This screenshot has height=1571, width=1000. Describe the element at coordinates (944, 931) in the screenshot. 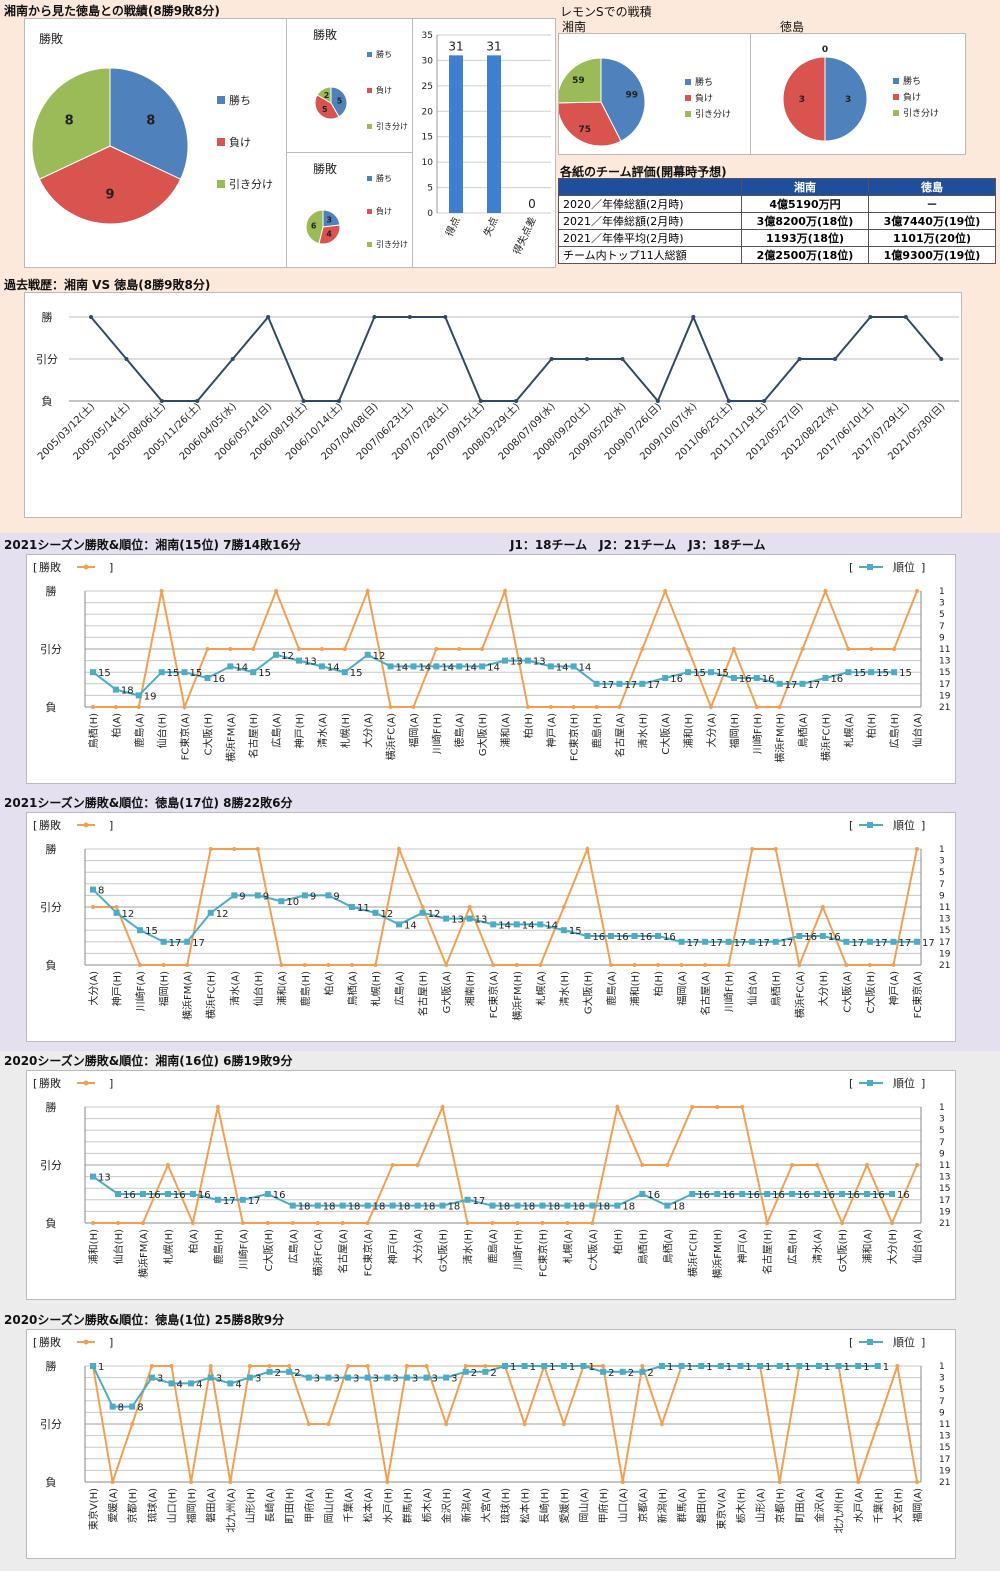

I see `rank-tick-label: 15` at that location.